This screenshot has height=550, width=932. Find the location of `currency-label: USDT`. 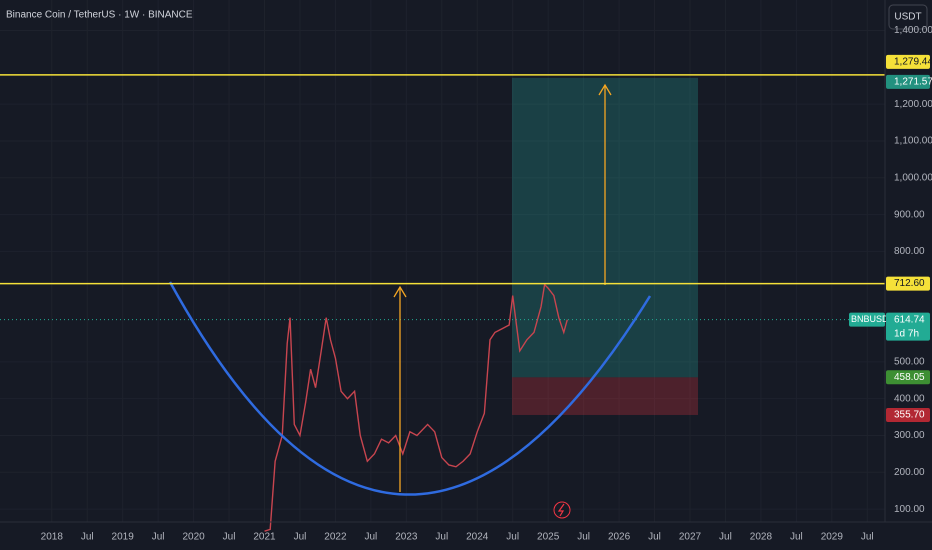

currency-label: USDT is located at coordinates (907, 17).